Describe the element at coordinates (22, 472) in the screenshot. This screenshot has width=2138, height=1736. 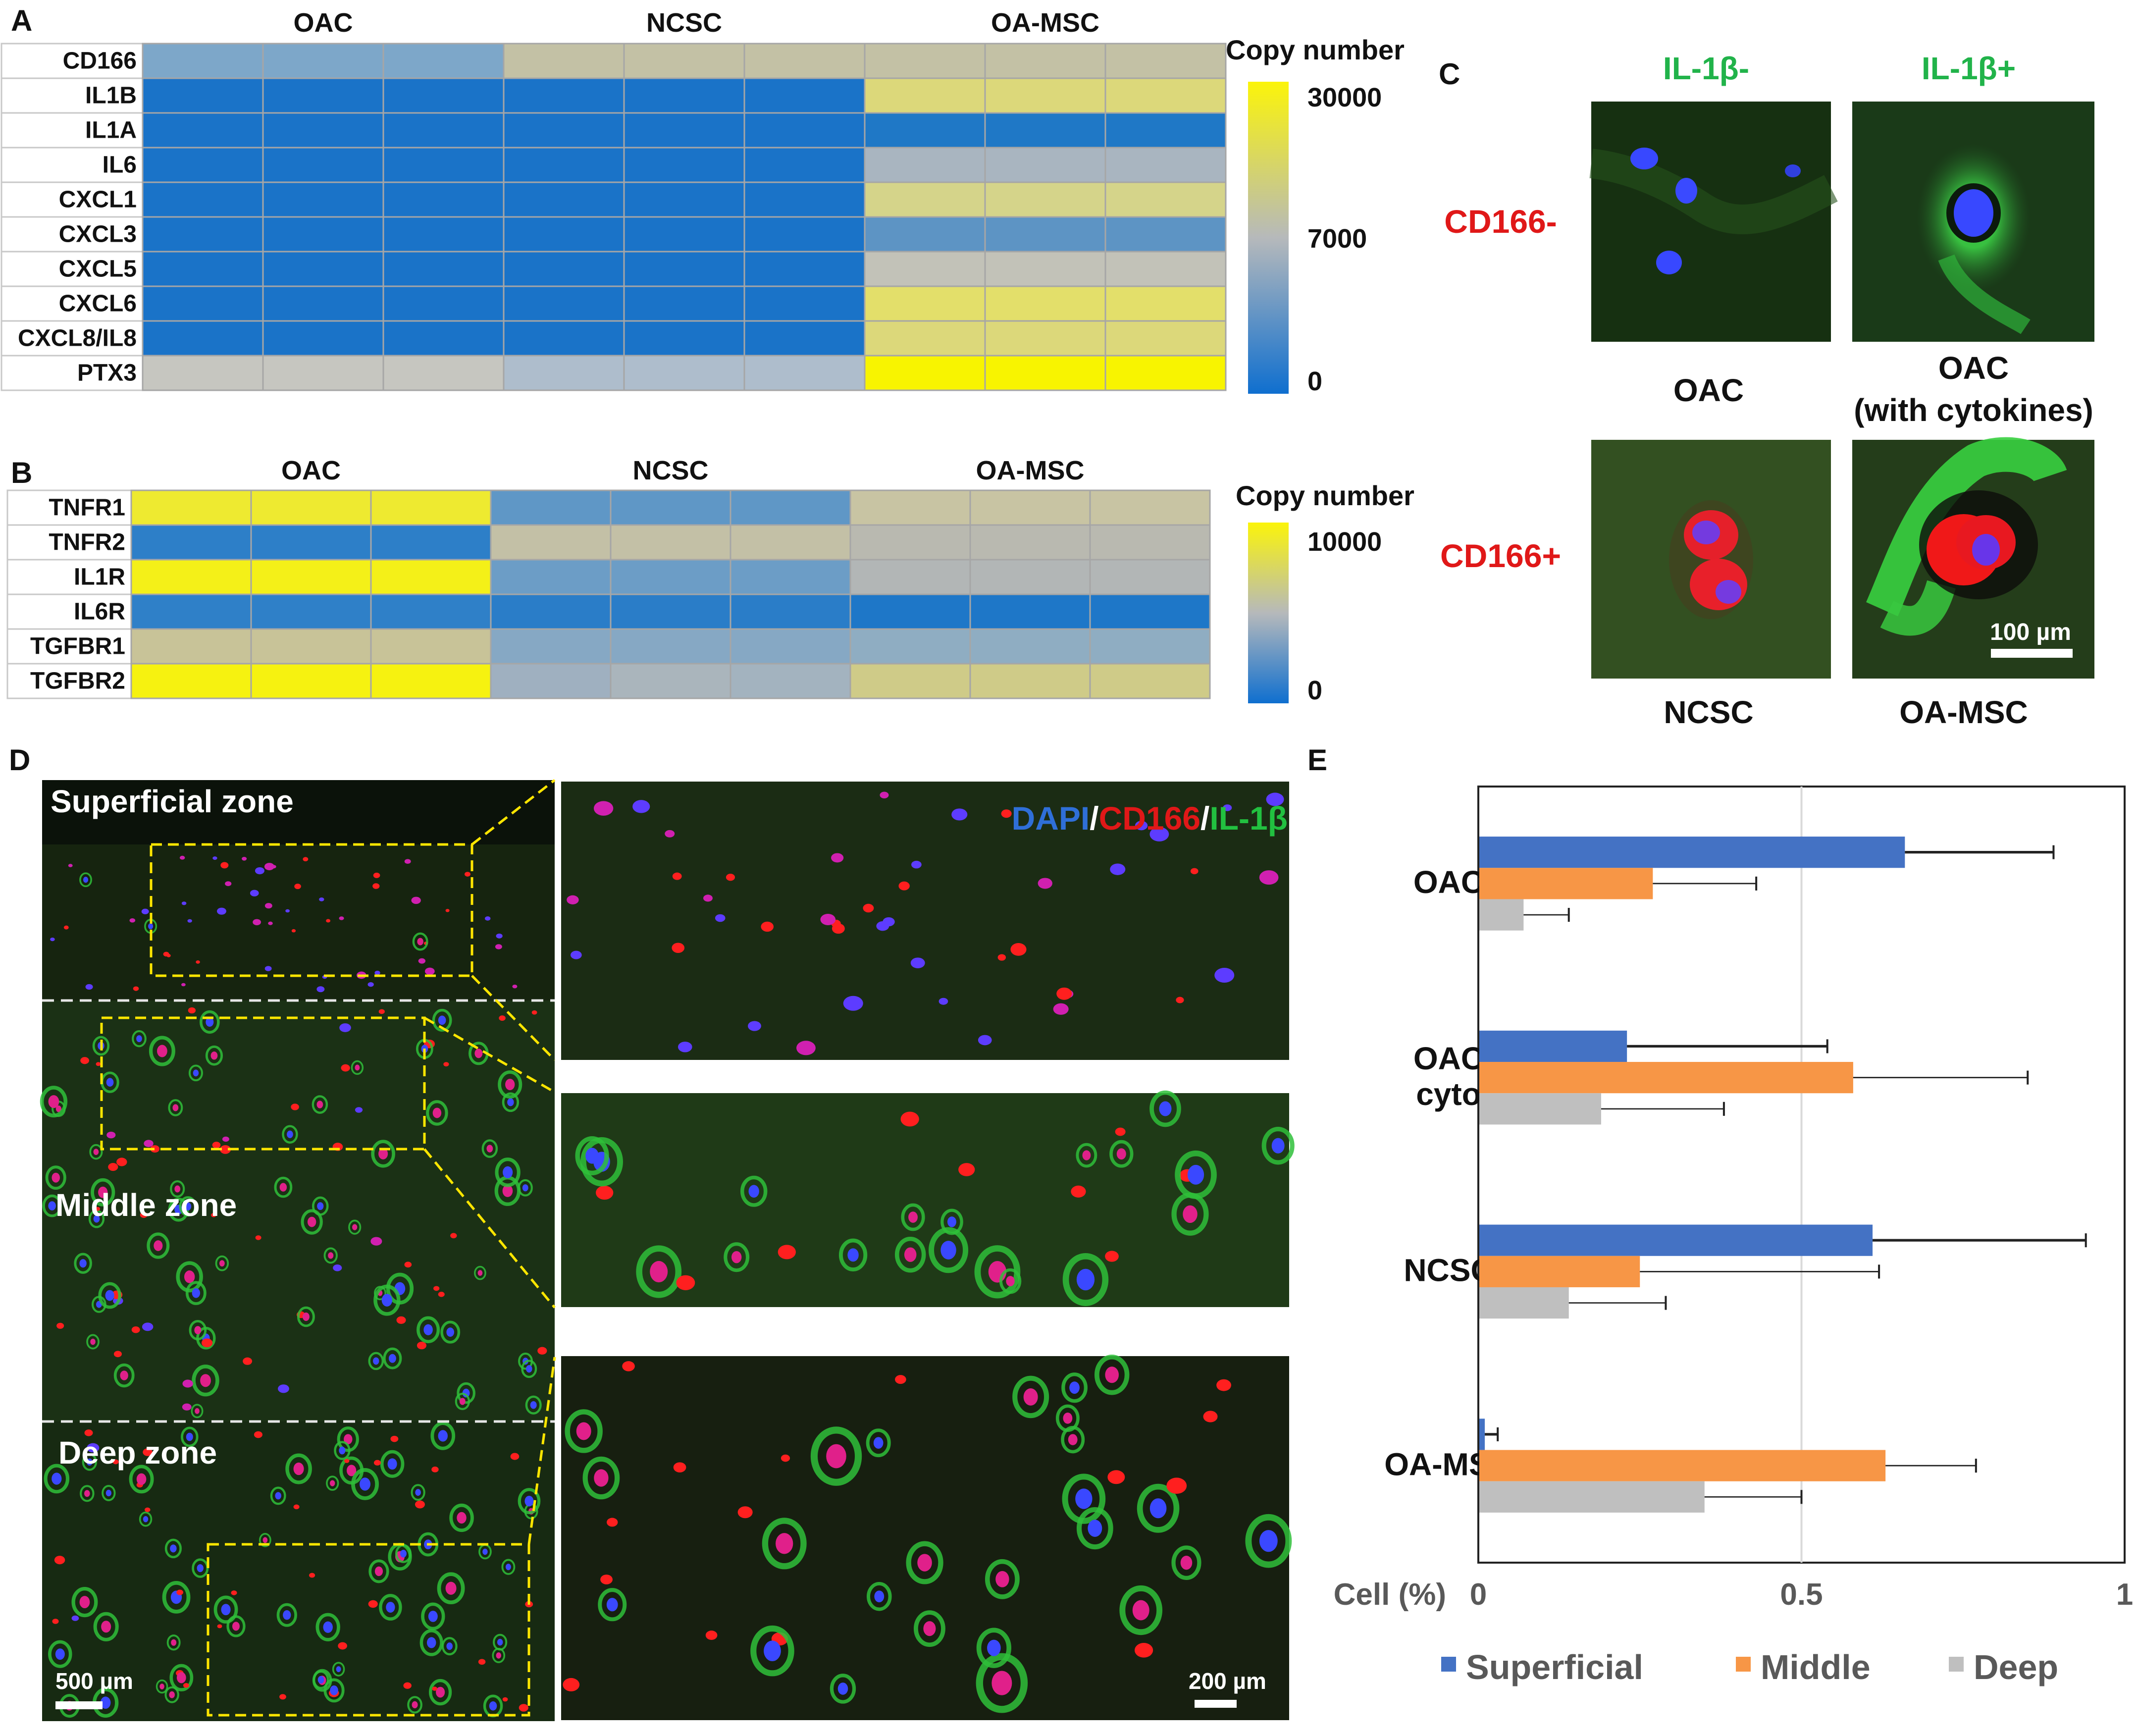
I see `panel-b-letter: B` at that location.